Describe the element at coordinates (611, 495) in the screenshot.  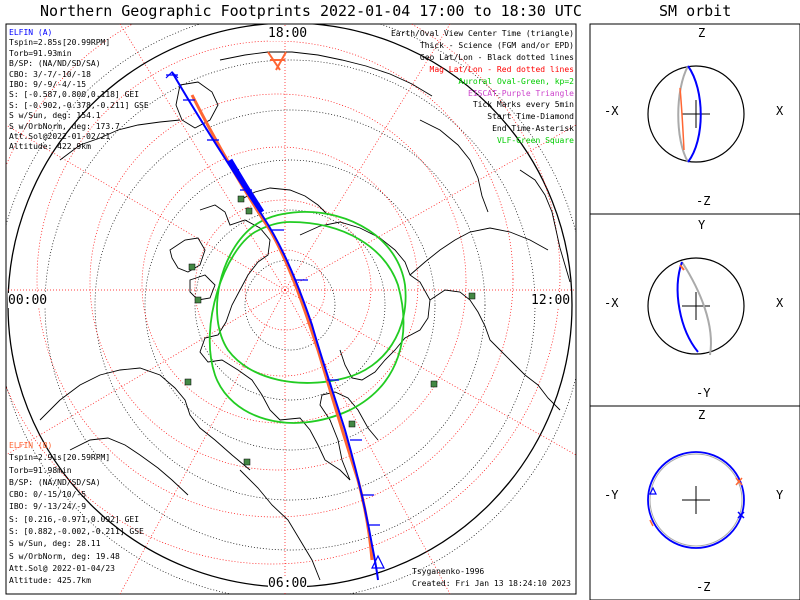
I see `orbit3-left-label: -Y` at that location.